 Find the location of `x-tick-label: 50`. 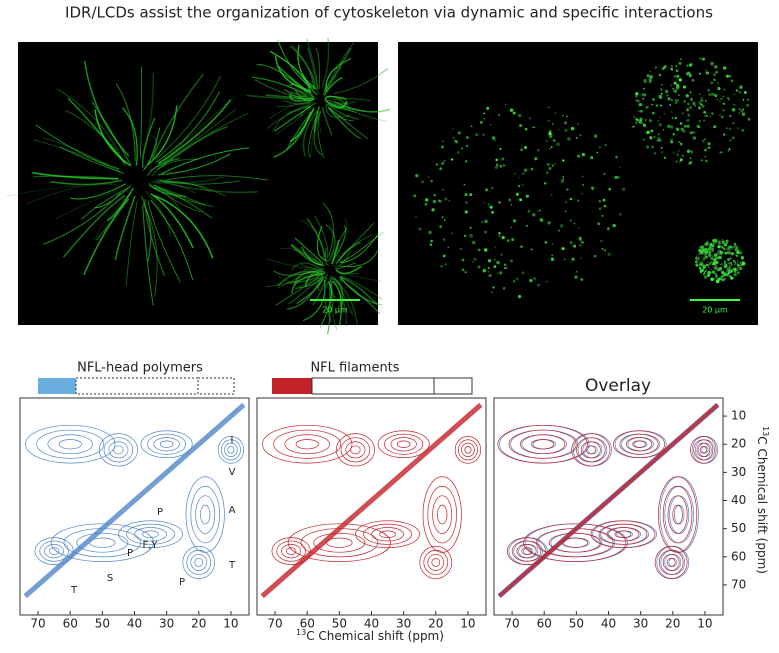

x-tick-label: 50 is located at coordinates (339, 624).